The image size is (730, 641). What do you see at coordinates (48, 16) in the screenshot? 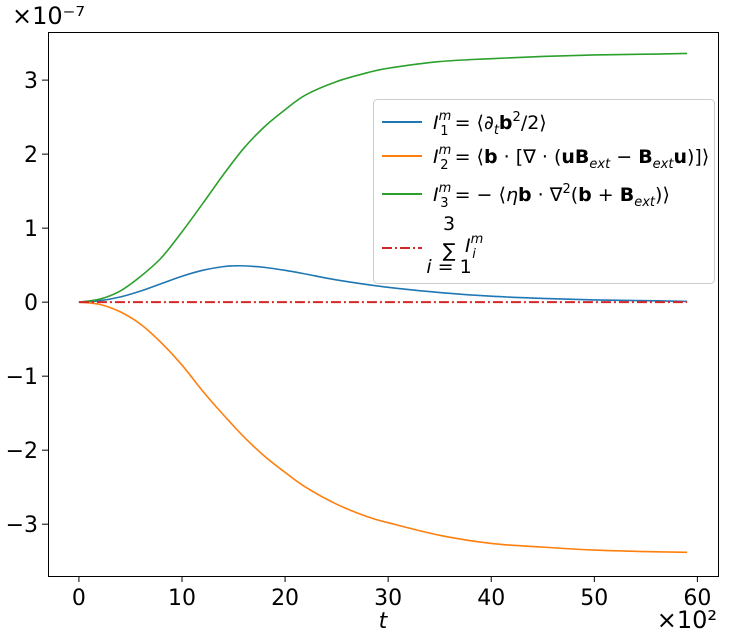
I see `y-axis-offset-label: ×10⁻⁷` at bounding box center [48, 16].